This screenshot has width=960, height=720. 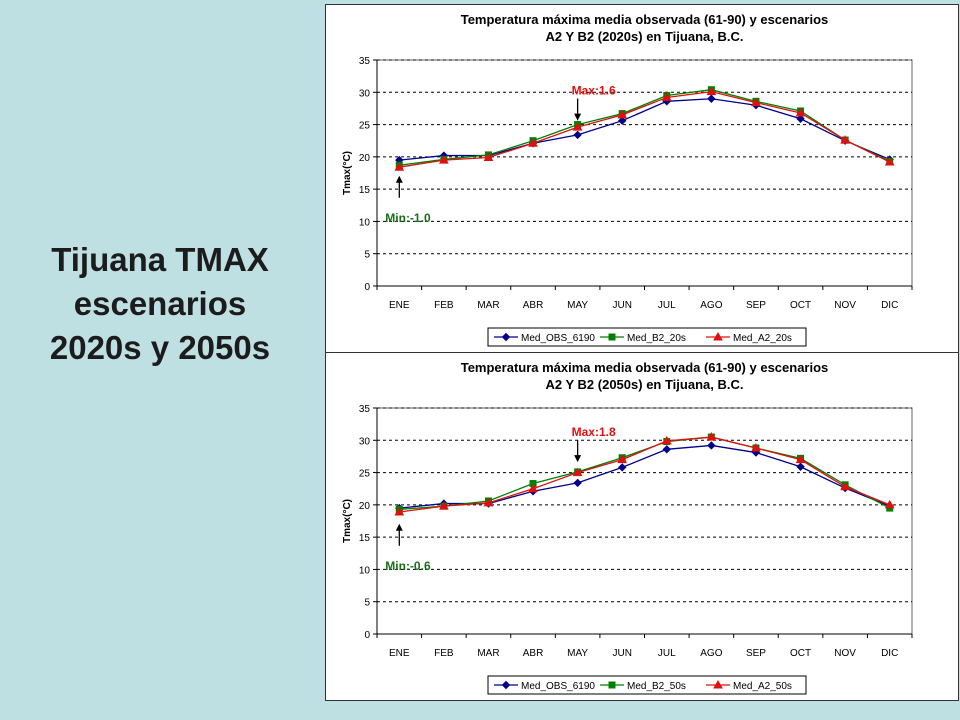 What do you see at coordinates (408, 218) in the screenshot?
I see `annotation-min: Min:-1.0` at bounding box center [408, 218].